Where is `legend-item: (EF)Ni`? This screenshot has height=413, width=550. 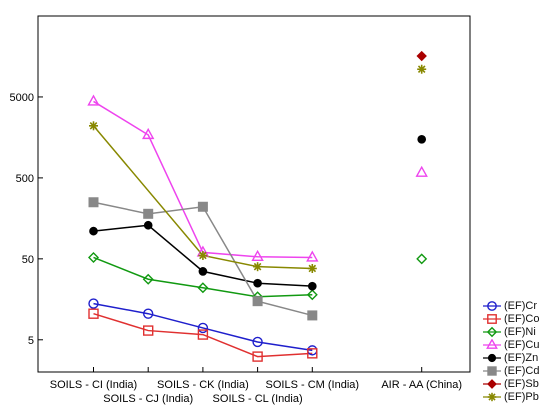 legend-item: (EF)Ni is located at coordinates (515, 331).